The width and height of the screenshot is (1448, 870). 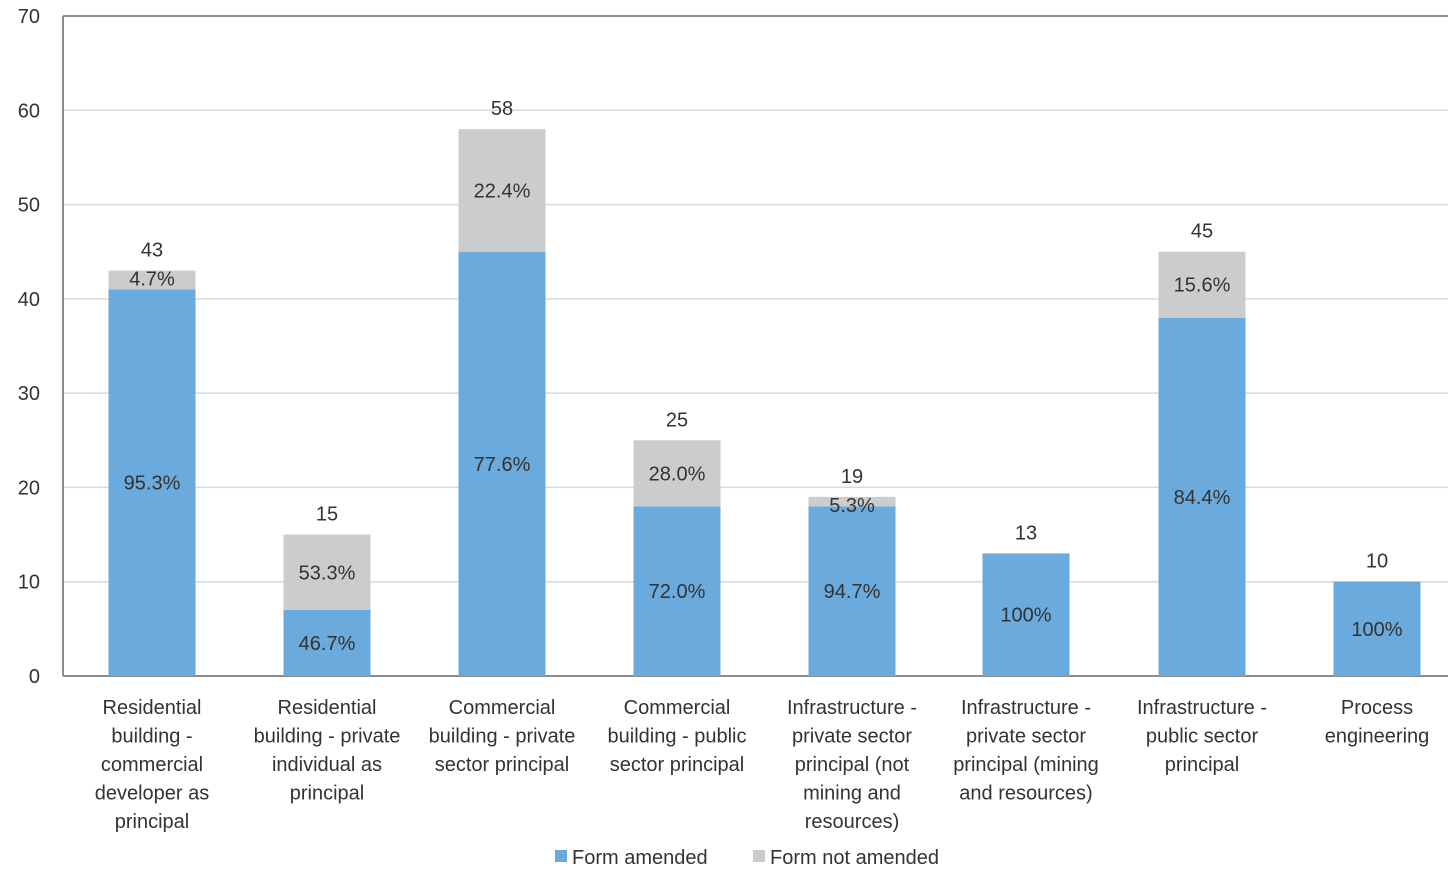 What do you see at coordinates (852, 506) in the screenshot?
I see `data-label-not-amended: 5.3%` at bounding box center [852, 506].